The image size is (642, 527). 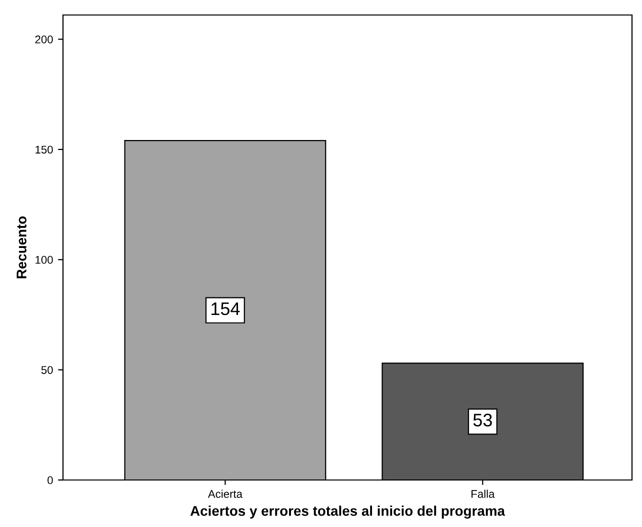 I want to click on x-tick-label: Falla, so click(x=483, y=494).